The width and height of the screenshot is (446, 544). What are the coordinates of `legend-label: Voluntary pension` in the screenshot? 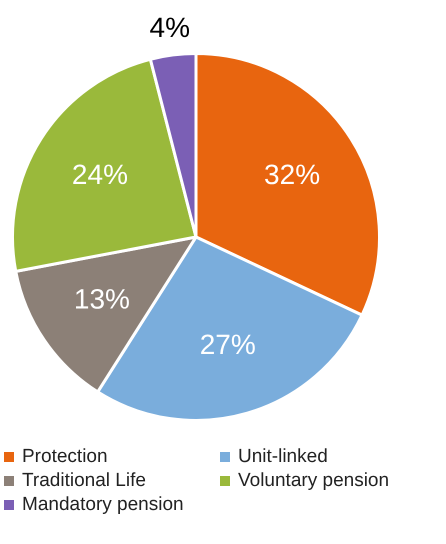 It's located at (314, 481).